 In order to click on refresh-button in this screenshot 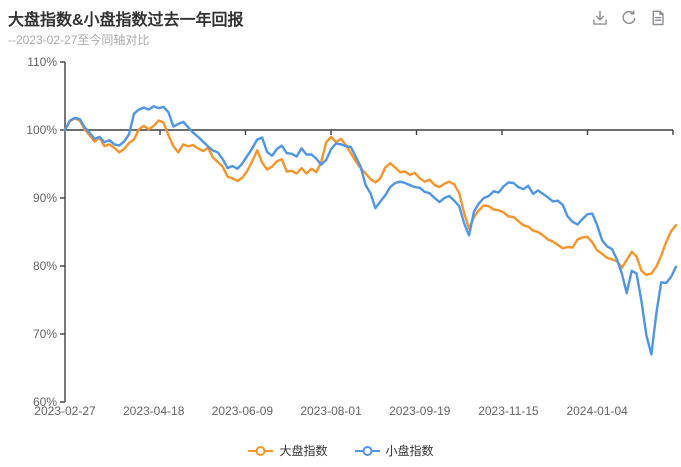, I will do `click(629, 18)`.